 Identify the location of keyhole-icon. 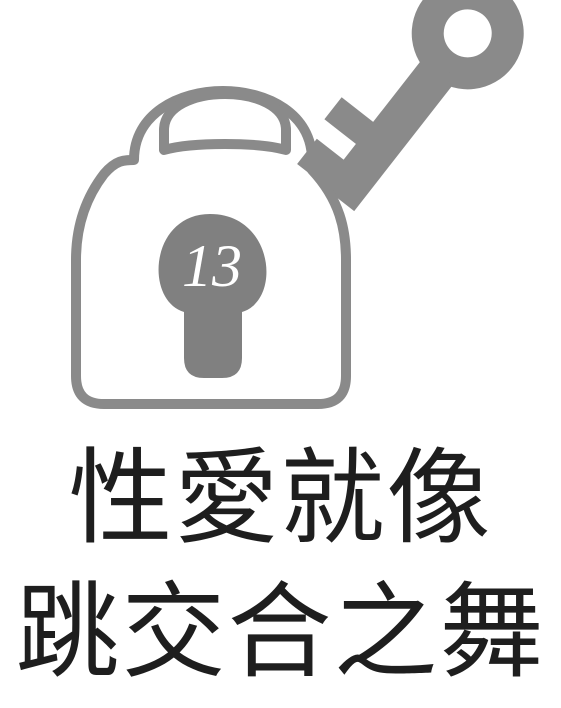
(212, 296).